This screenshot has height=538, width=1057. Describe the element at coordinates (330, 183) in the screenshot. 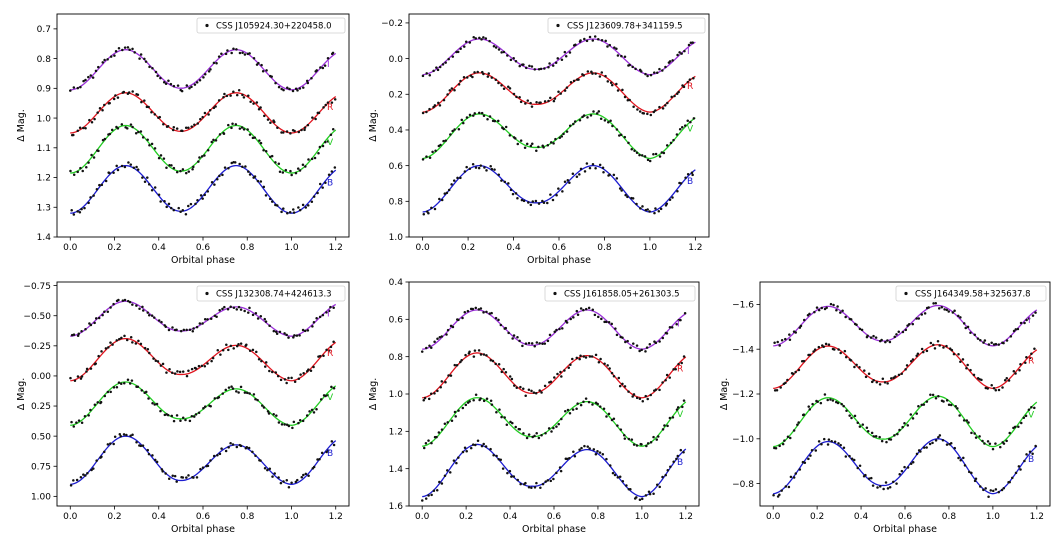

I see `band-label-b: B` at that location.